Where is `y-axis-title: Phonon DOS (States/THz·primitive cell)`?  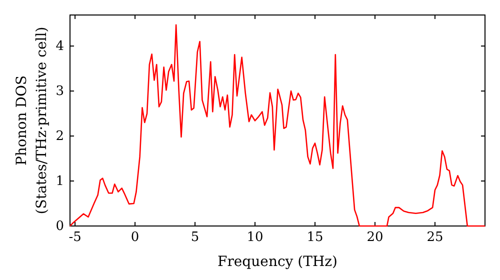
y-axis-title: Phonon DOS (States/THz·primitive cell) is located at coordinates (32, 120).